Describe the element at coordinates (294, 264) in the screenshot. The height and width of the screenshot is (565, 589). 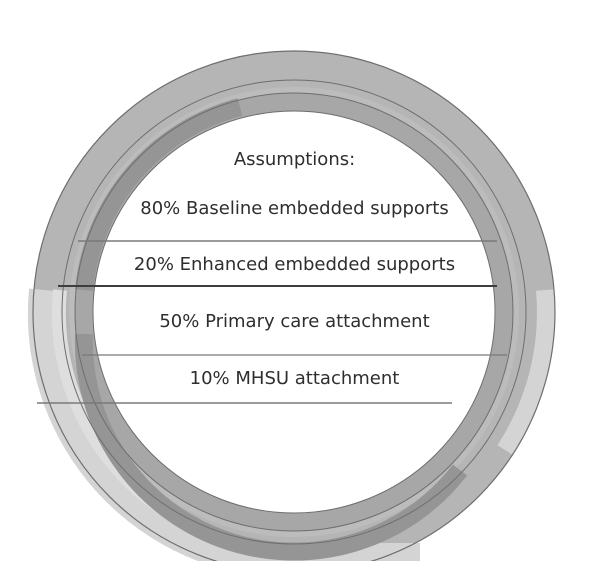
I see `assumption-enhanced-embedded-supports: 20% Enhanced embedded supports` at that location.